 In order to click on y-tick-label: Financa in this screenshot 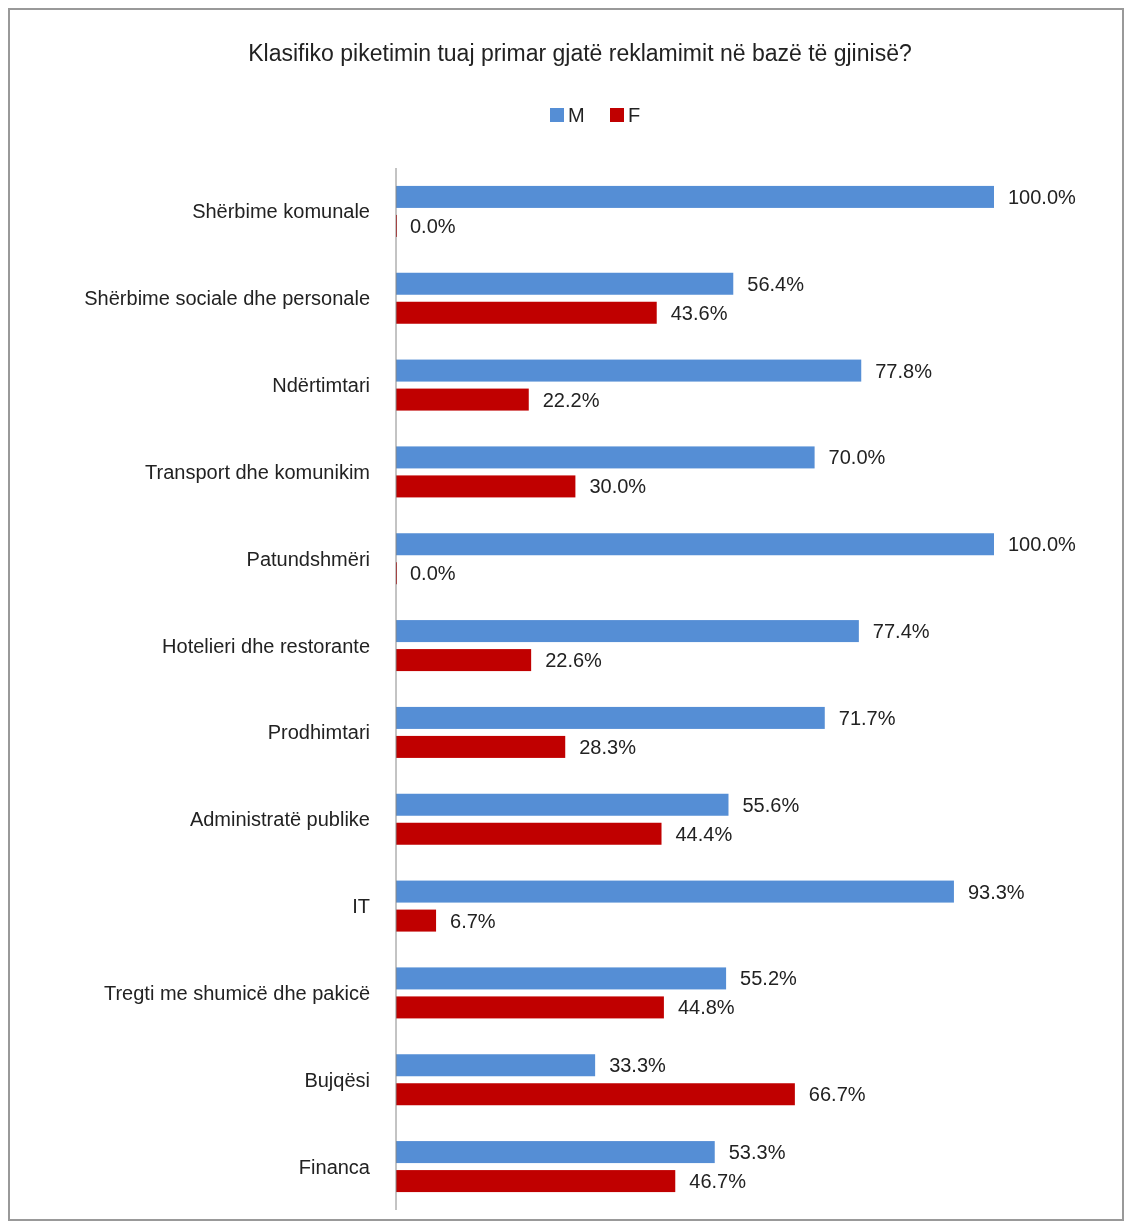, I will do `click(334, 1166)`.